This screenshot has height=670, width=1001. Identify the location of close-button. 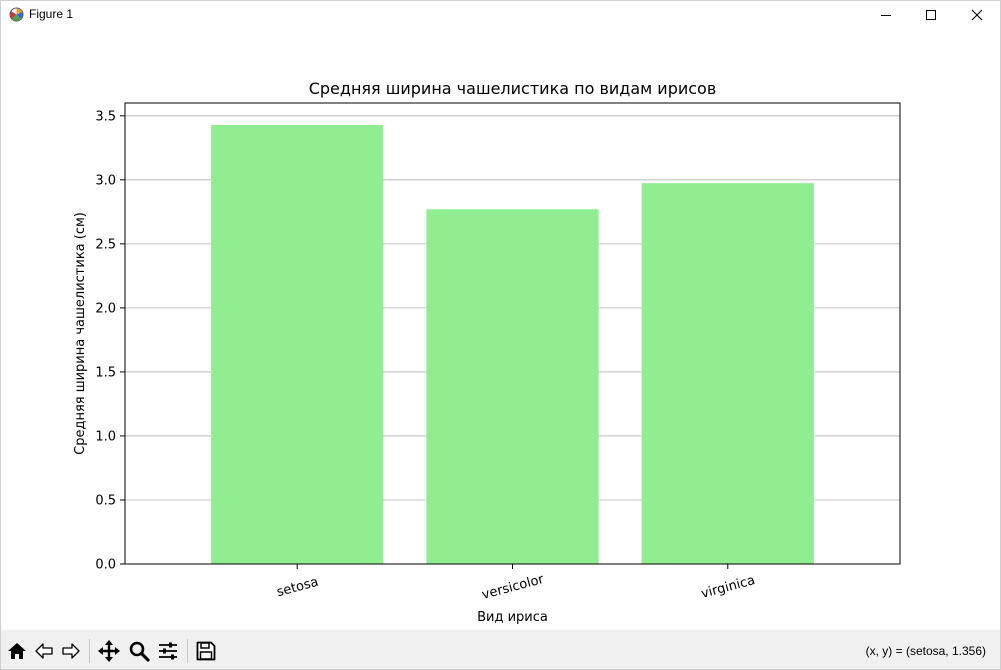
(977, 15).